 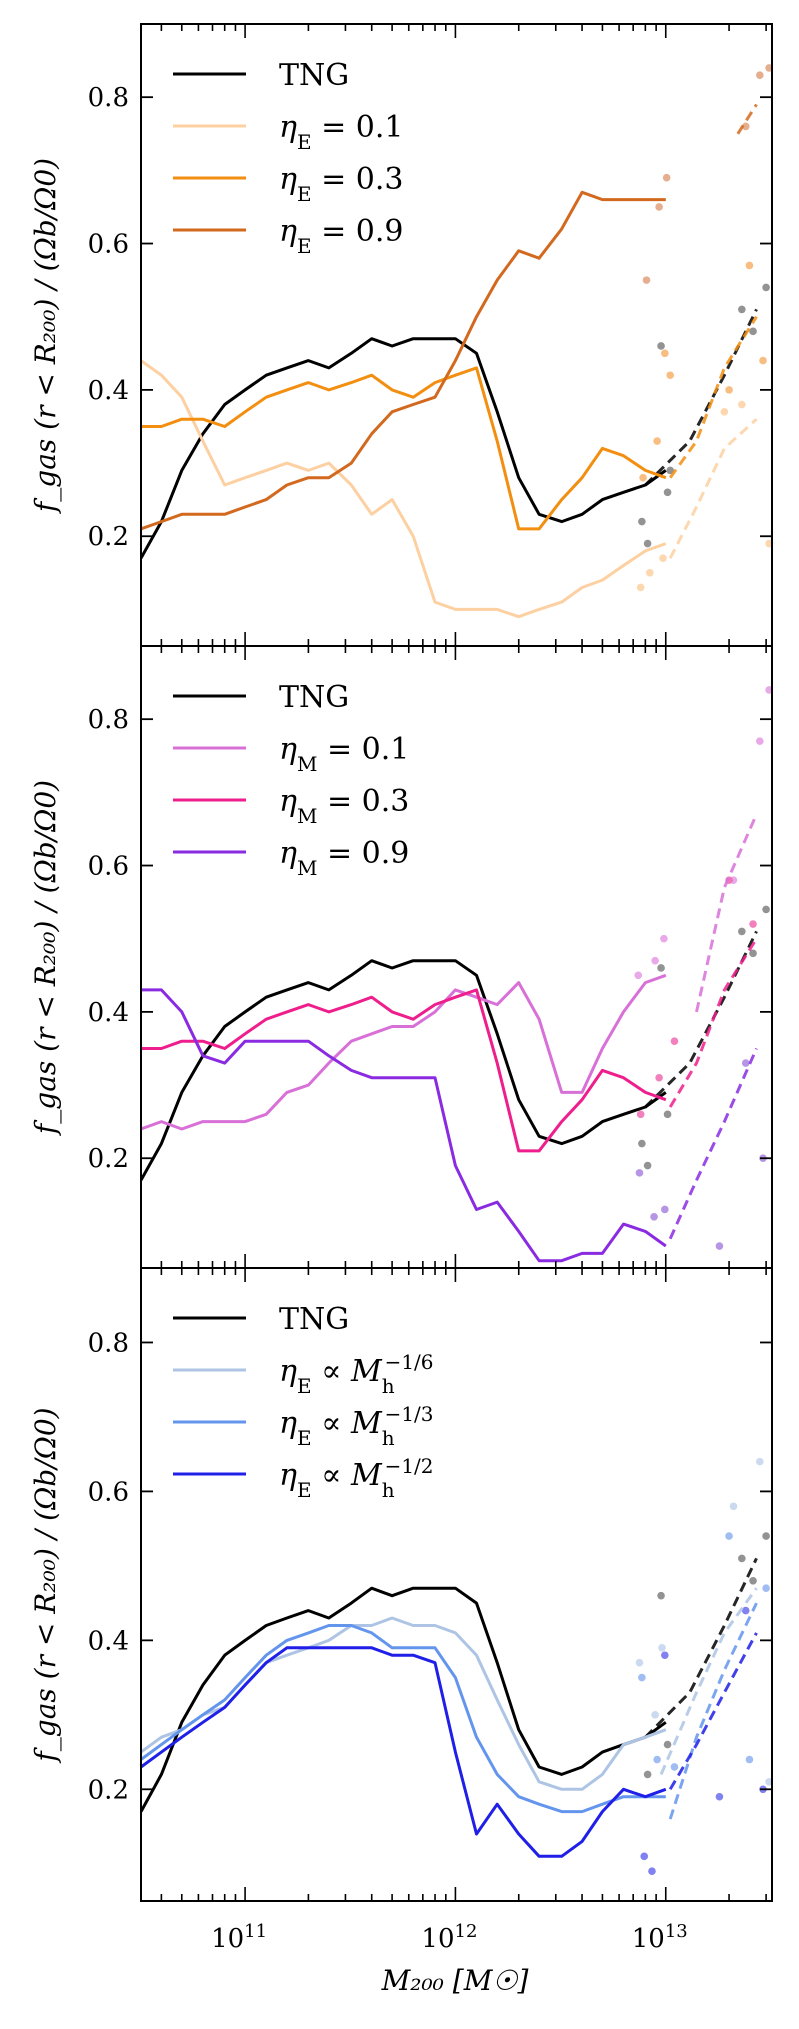 I want to click on x-tick-label-0: 1011, so click(x=239, y=1938).